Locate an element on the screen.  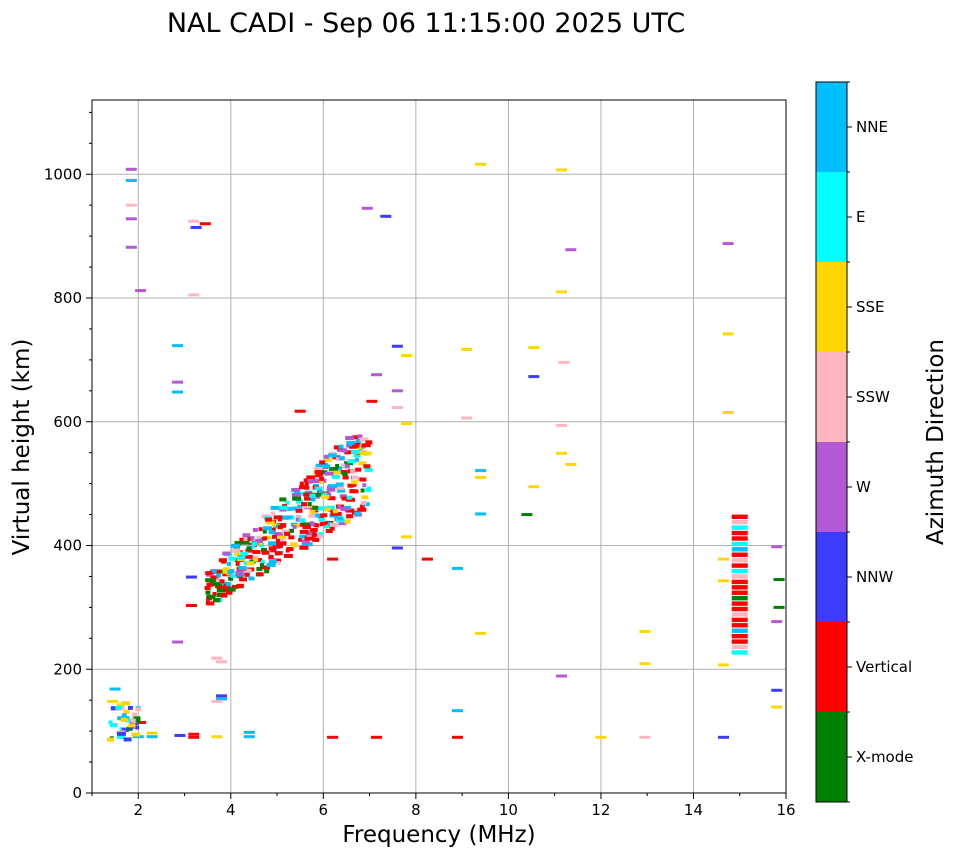
x-tick-label: 8 is located at coordinates (416, 810).